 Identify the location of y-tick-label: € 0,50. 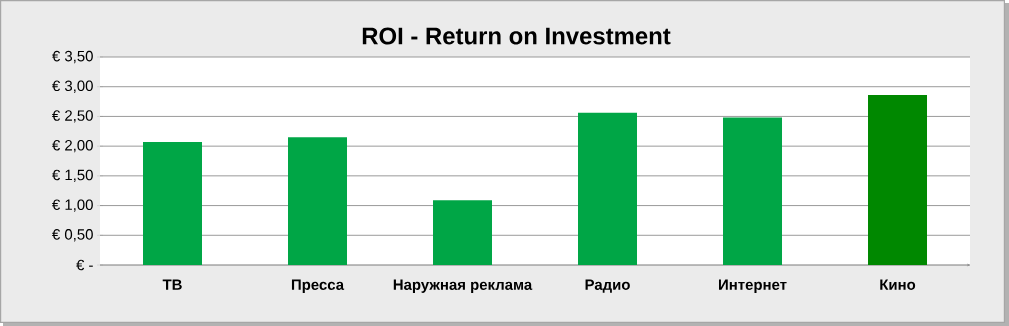
(72, 235).